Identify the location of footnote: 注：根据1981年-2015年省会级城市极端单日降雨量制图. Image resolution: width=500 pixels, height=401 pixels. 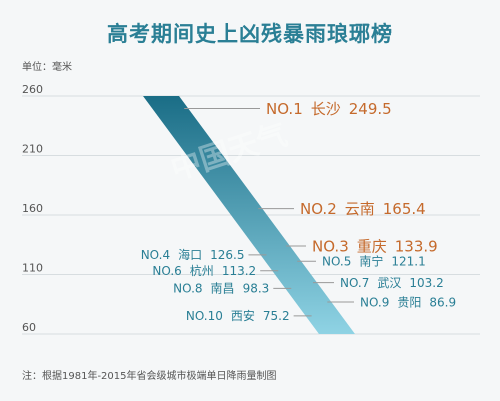
(149, 376).